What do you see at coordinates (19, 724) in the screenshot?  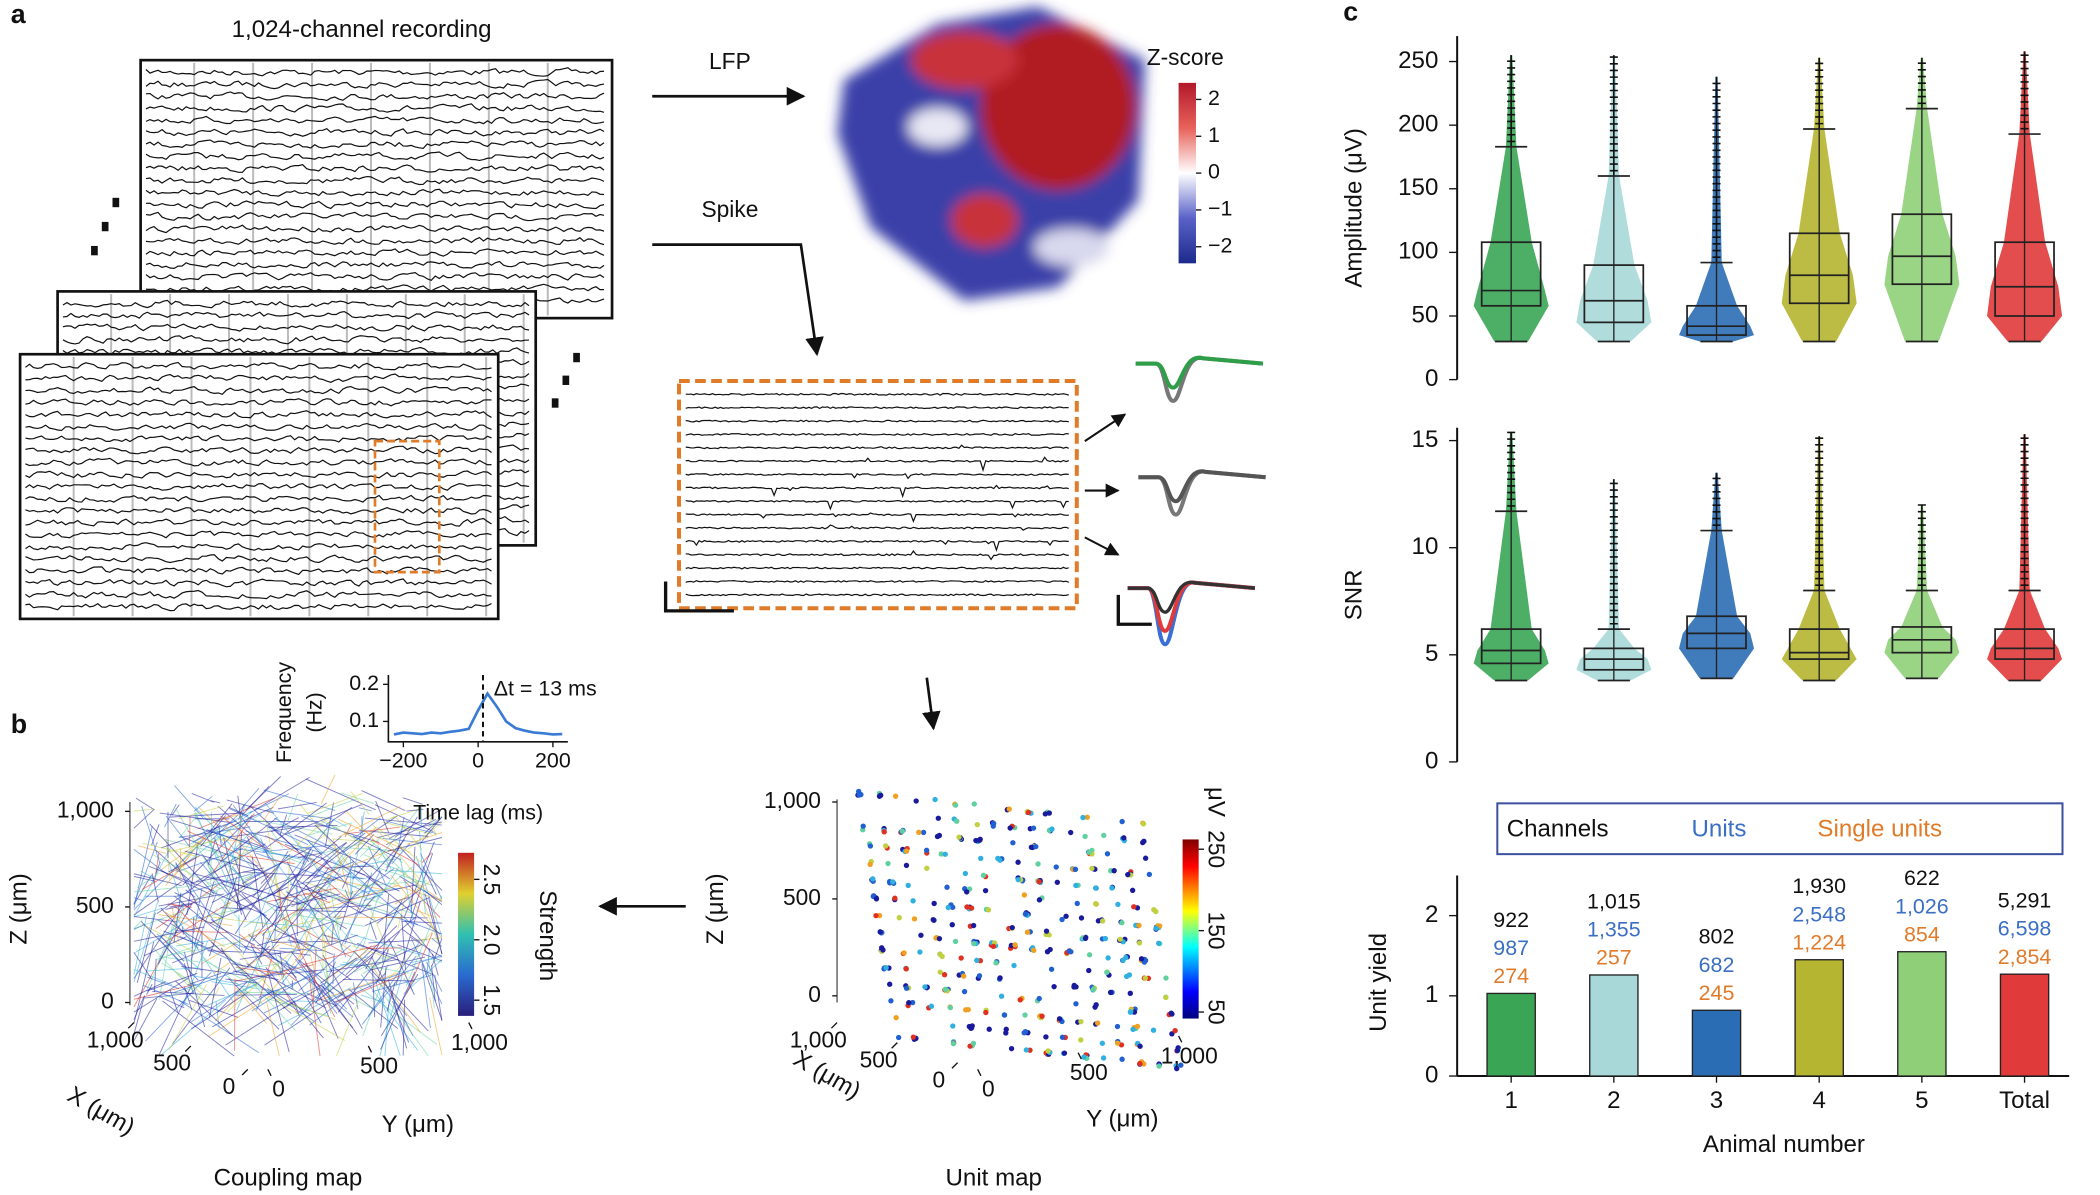 I see `panel-label: b` at bounding box center [19, 724].